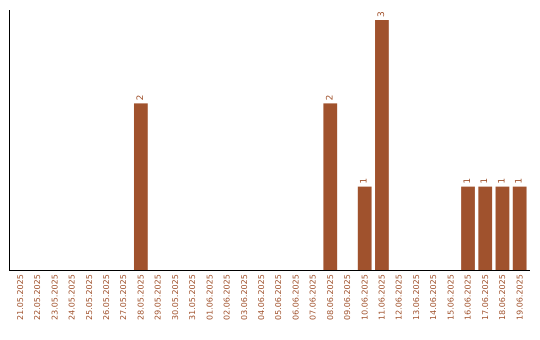  Describe the element at coordinates (158, 297) in the screenshot. I see `x-tick-label: 29.05.2025` at that location.